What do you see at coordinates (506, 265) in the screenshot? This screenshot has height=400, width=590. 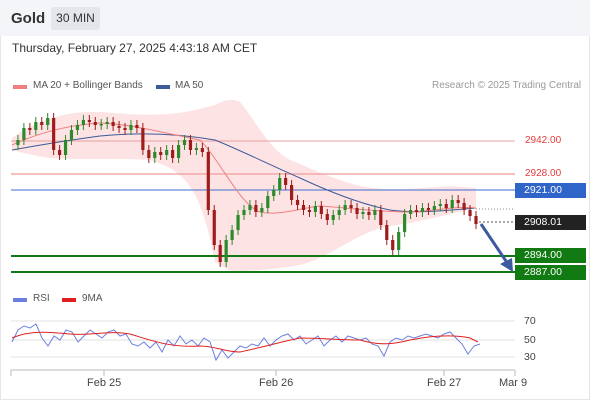 I see `projection-arrow-head` at bounding box center [506, 265].